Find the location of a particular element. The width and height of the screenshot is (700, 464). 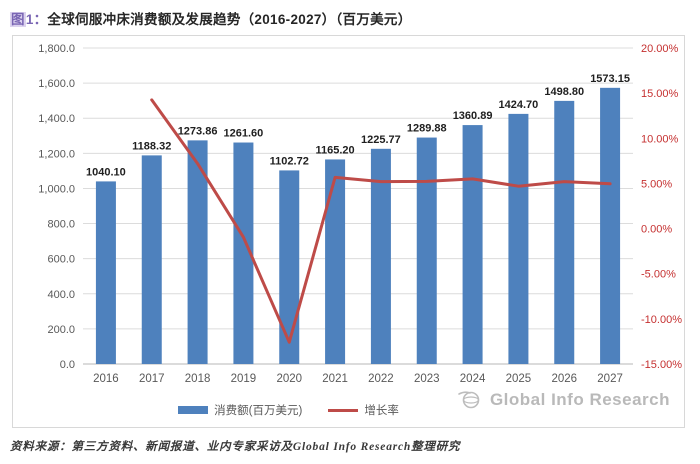

x-axis-label: 2025 is located at coordinates (519, 379).